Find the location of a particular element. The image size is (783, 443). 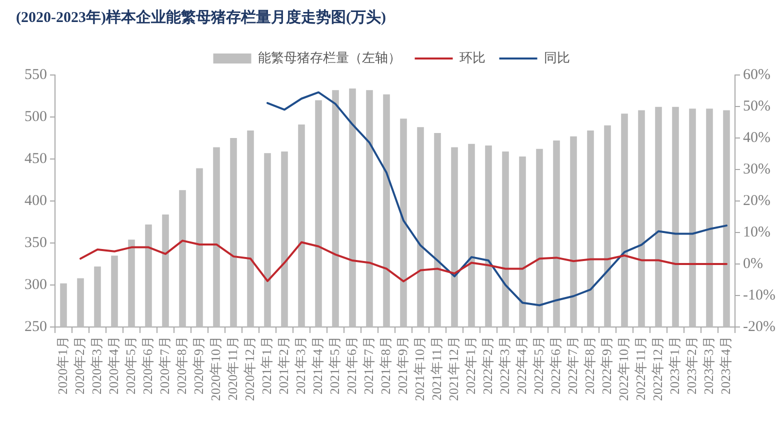

x-tick-label: 2021年7月 is located at coordinates (368, 365).